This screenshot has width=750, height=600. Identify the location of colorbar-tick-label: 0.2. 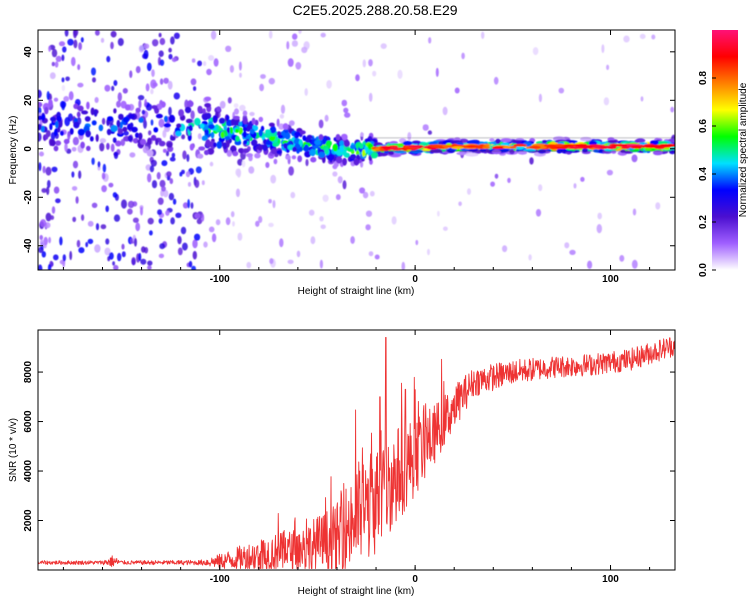
(703, 222).